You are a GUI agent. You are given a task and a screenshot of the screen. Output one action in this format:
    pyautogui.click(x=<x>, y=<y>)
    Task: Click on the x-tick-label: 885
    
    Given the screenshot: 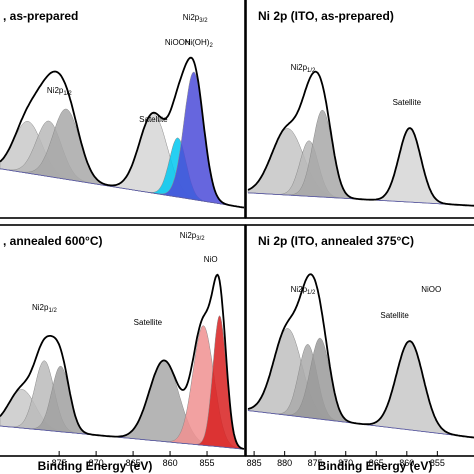 What is the action you would take?
    pyautogui.click(x=254, y=463)
    